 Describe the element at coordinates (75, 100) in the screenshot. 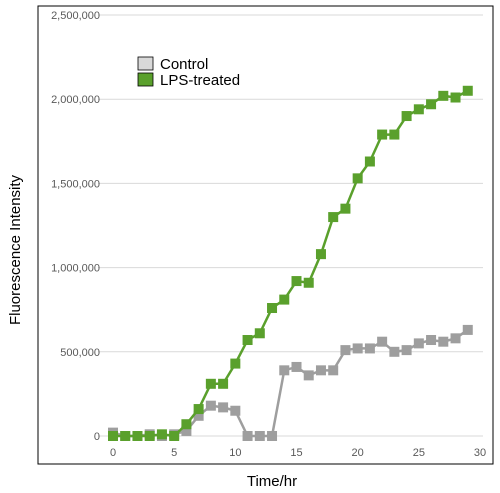

I see `y-tick-label: 2,000,000` at that location.